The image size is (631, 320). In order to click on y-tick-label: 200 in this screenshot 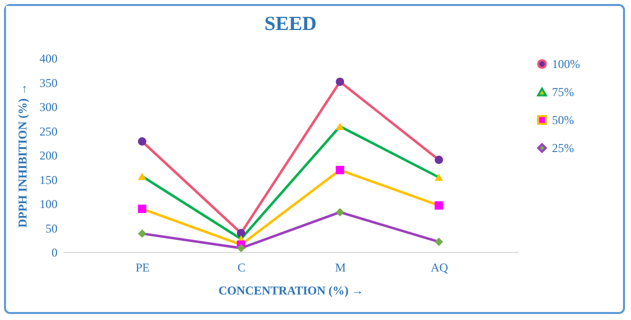, I will do `click(49, 155)`.